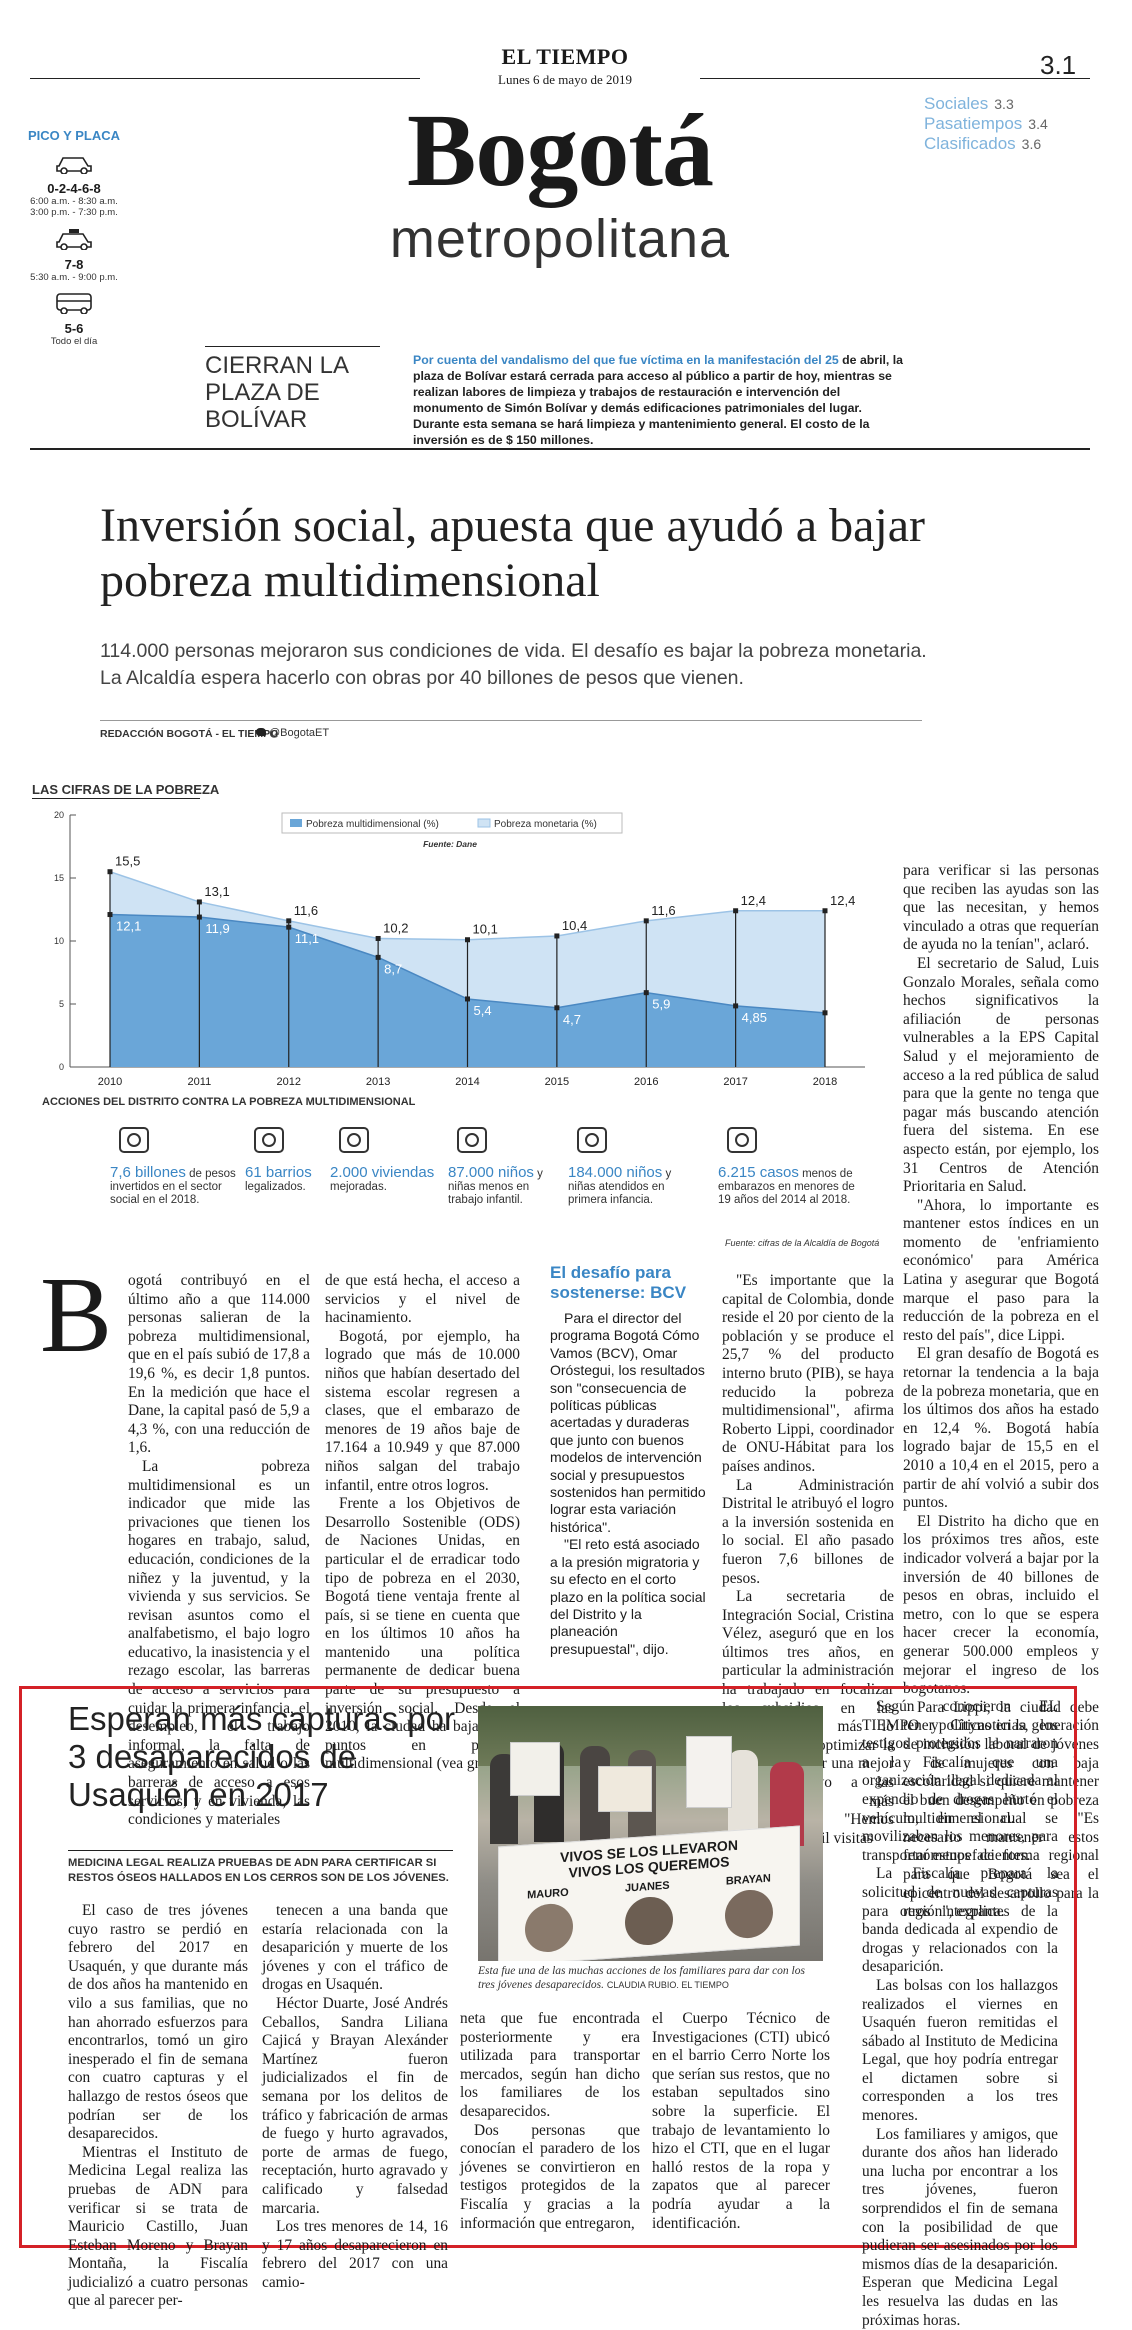  Describe the element at coordinates (59, 878) in the screenshot. I see `y-tick-label: 15` at that location.